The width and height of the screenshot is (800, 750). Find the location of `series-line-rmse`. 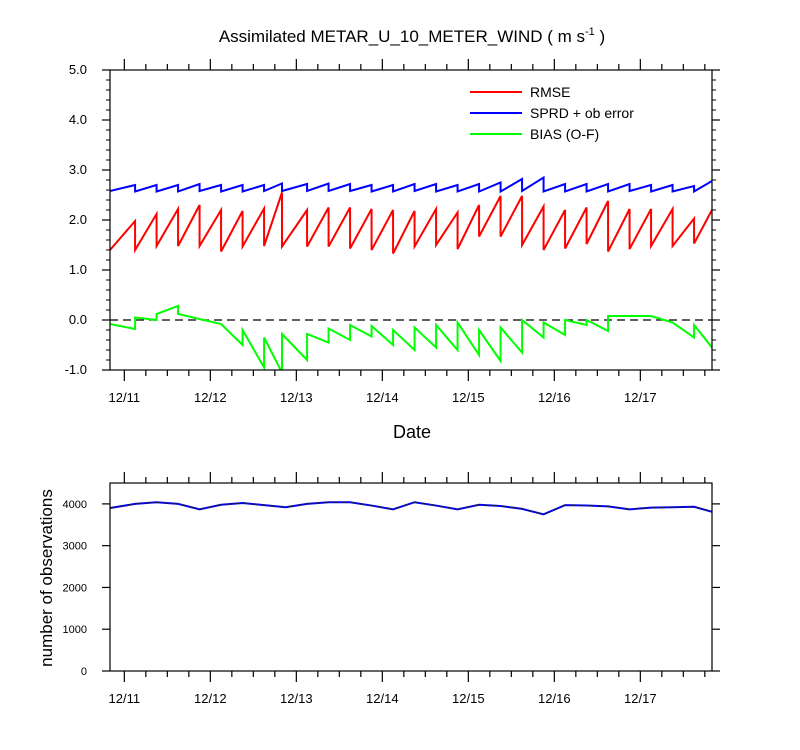

series-line-rmse is located at coordinates (411, 223).